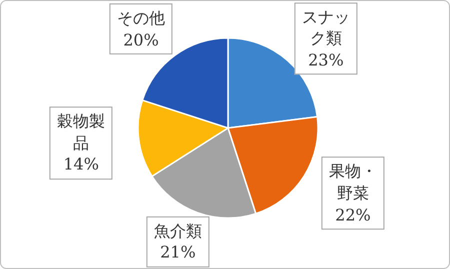 This screenshot has height=269, width=450. Describe the element at coordinates (81, 164) in the screenshot. I see `data-label: 14%` at that location.